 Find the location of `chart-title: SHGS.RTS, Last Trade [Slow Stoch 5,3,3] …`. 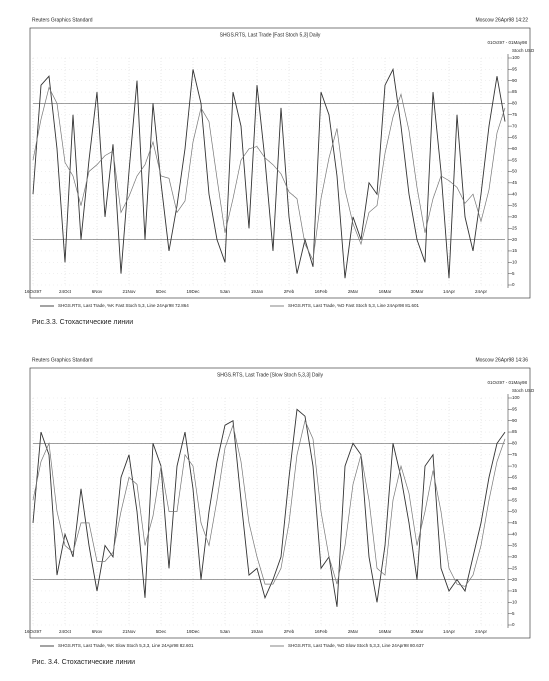

chart-title: SHGS.RTS, Last Trade [Slow Stoch 5,3,3] … is located at coordinates (270, 375).